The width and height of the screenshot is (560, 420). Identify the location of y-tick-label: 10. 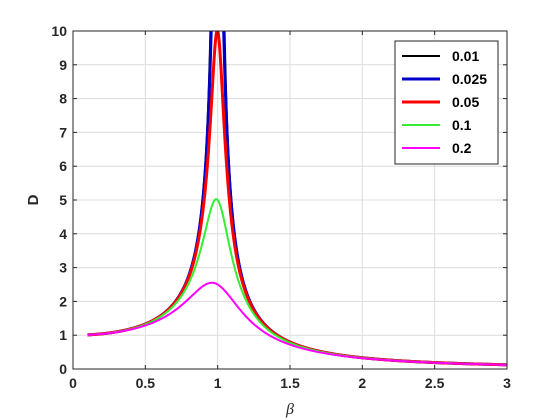
(59, 31).